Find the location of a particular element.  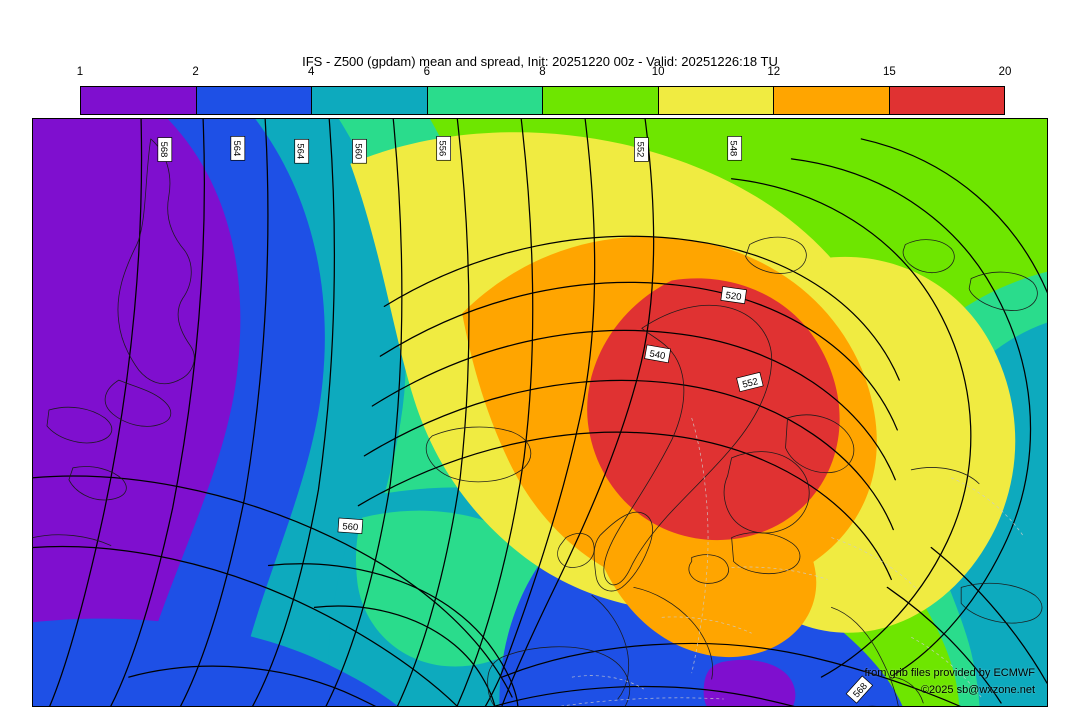

colorbar-tick-4: 4 is located at coordinates (311, 72).